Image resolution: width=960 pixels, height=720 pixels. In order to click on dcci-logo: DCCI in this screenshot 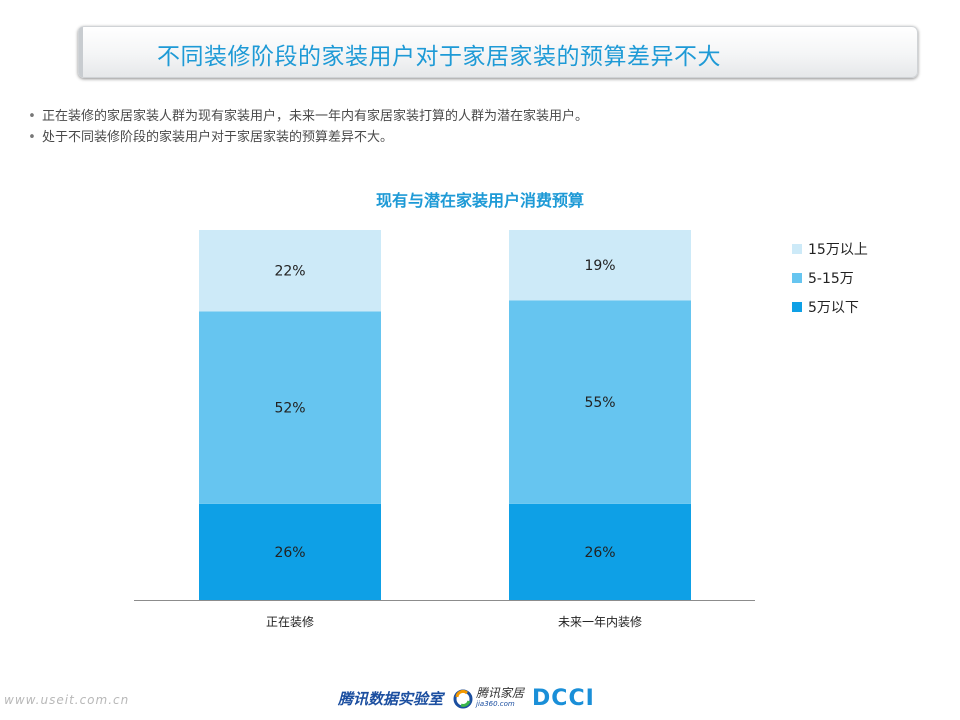, I will do `click(563, 698)`.